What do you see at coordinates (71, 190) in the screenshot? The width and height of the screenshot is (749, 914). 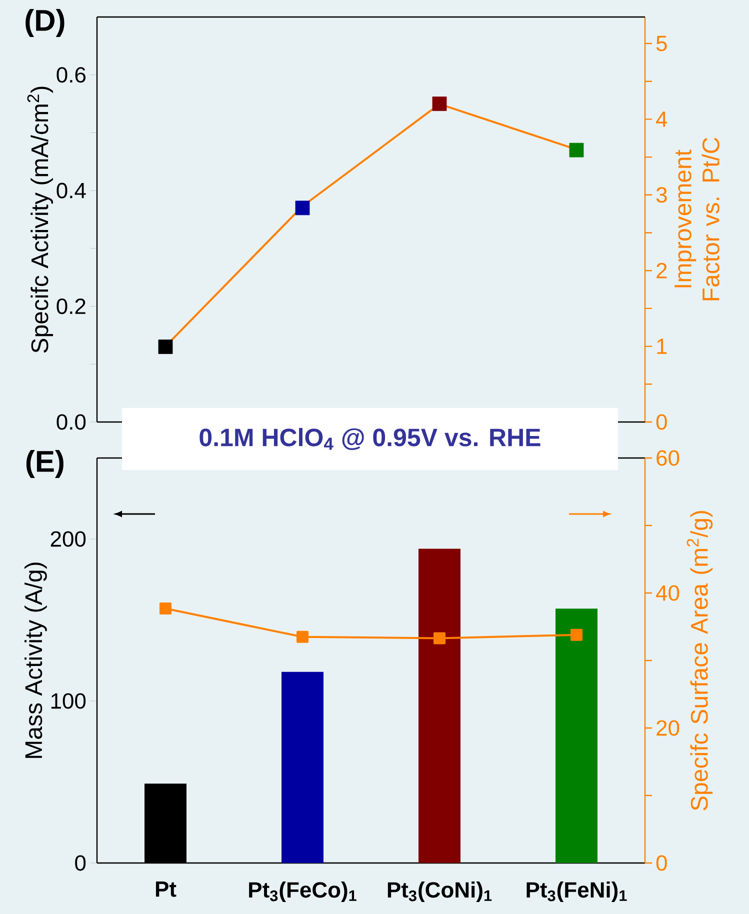 I see `y-tick-label: 0.4` at bounding box center [71, 190].